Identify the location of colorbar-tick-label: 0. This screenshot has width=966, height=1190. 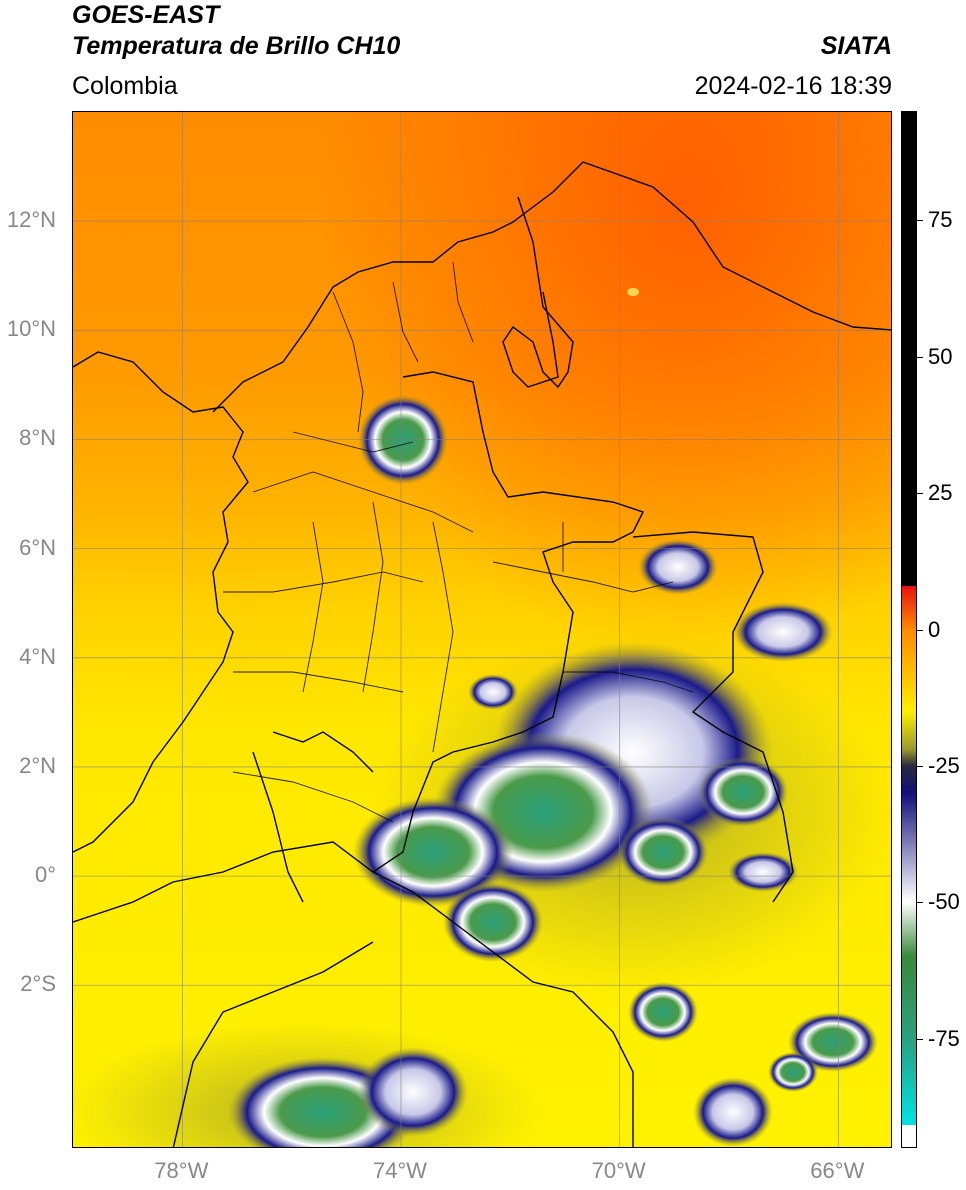
(934, 629).